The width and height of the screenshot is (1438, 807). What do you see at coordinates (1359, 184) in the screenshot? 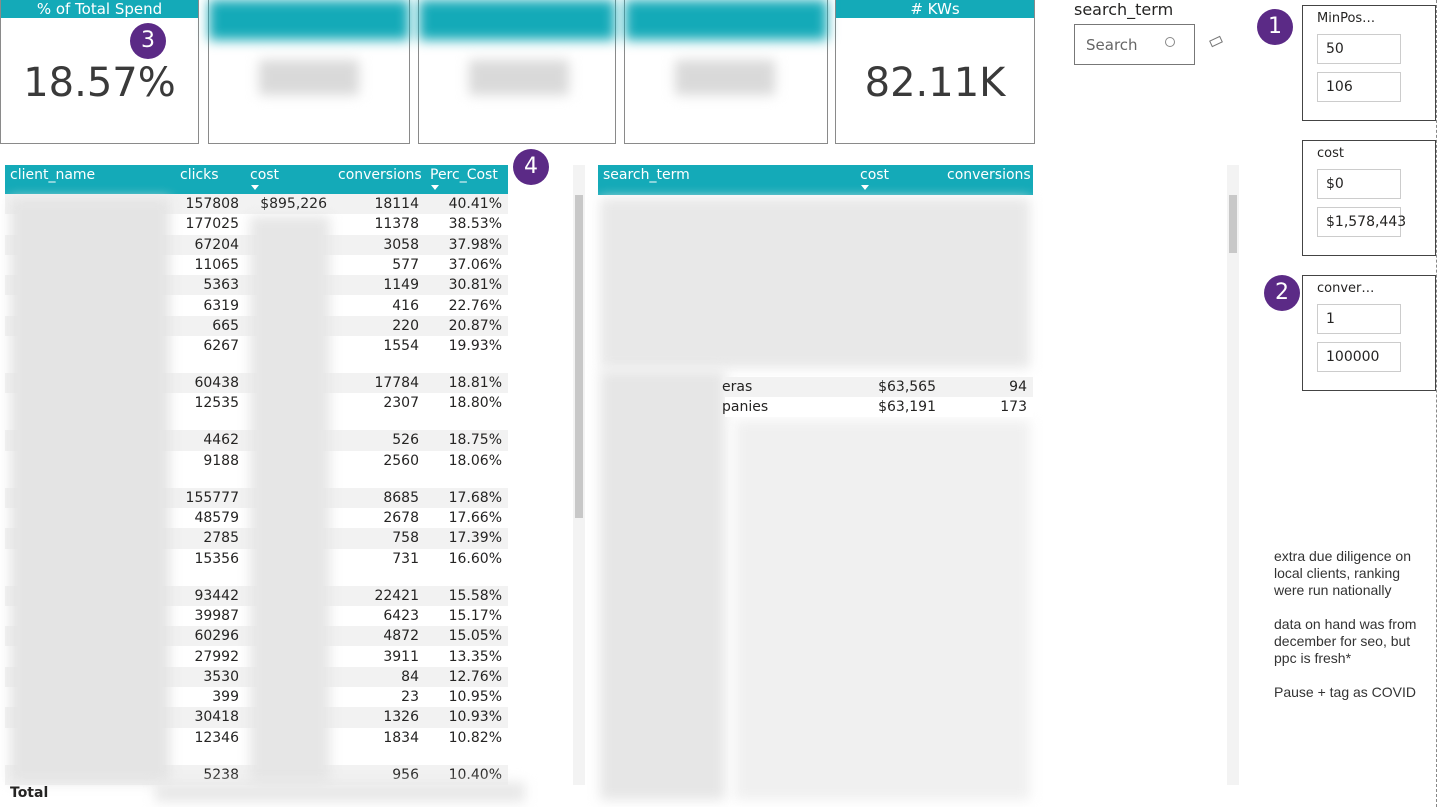
I see `range-min: $0` at bounding box center [1359, 184].